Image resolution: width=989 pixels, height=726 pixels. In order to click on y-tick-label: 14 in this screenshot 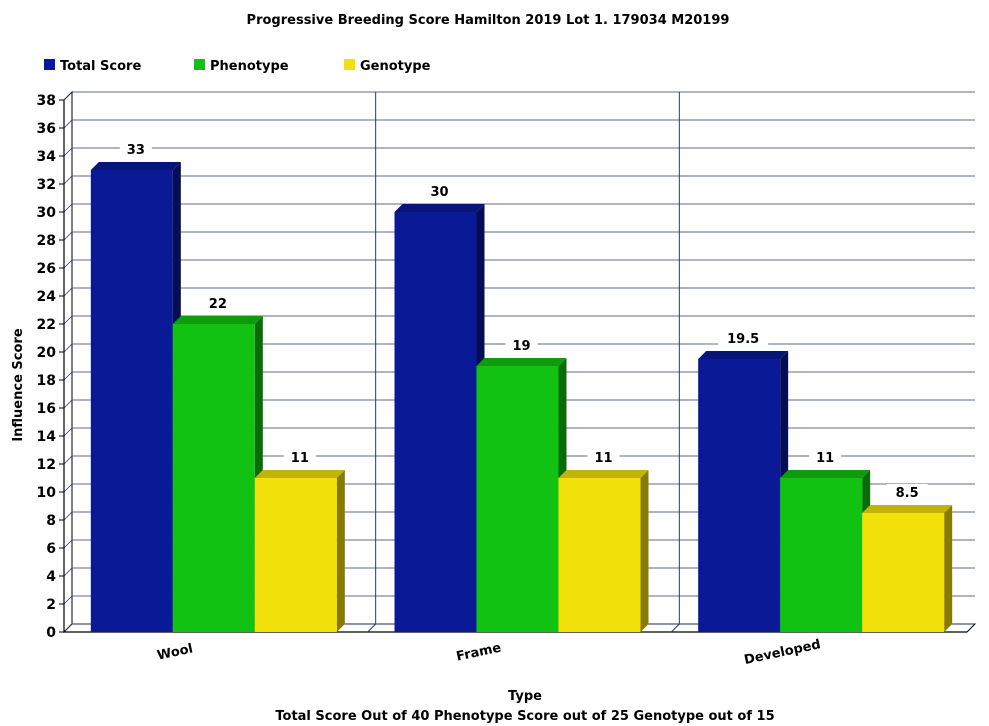, I will do `click(47, 437)`.